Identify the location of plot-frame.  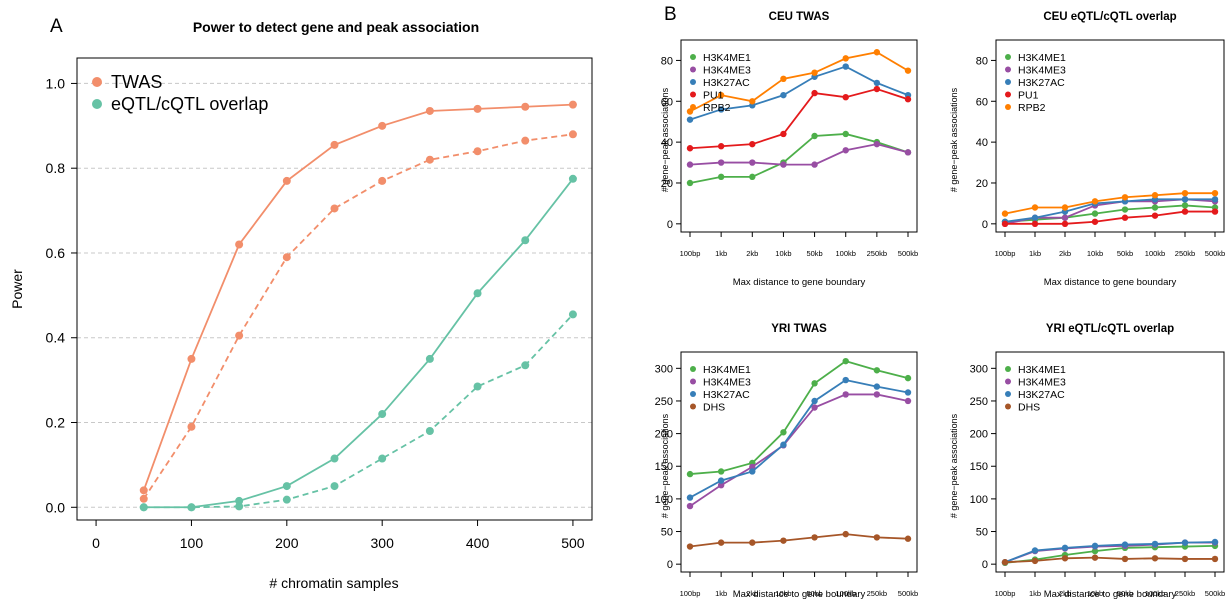
(799, 136).